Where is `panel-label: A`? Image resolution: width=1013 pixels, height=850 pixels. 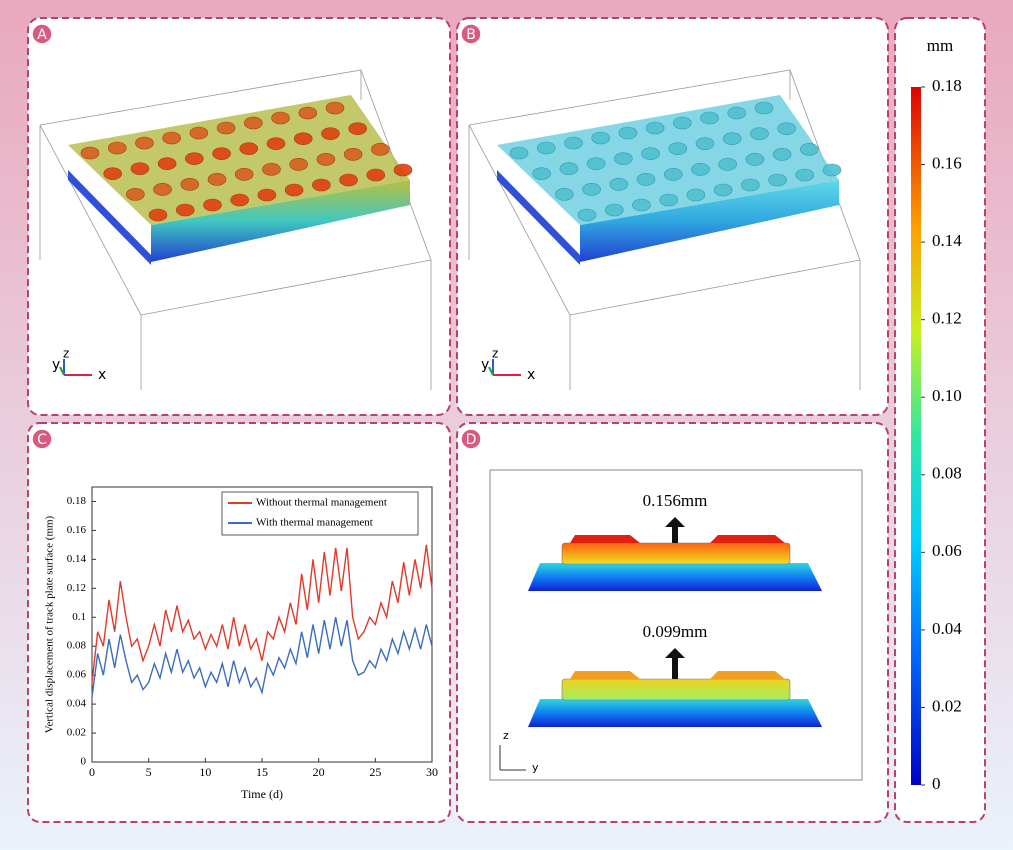
panel-label: A is located at coordinates (42, 35).